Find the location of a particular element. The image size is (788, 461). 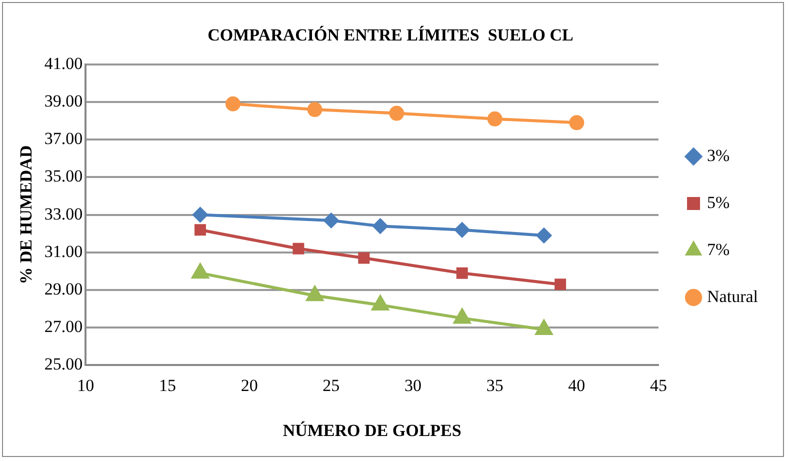

y-axis-title: % DE HUMEDAD is located at coordinates (26, 214).